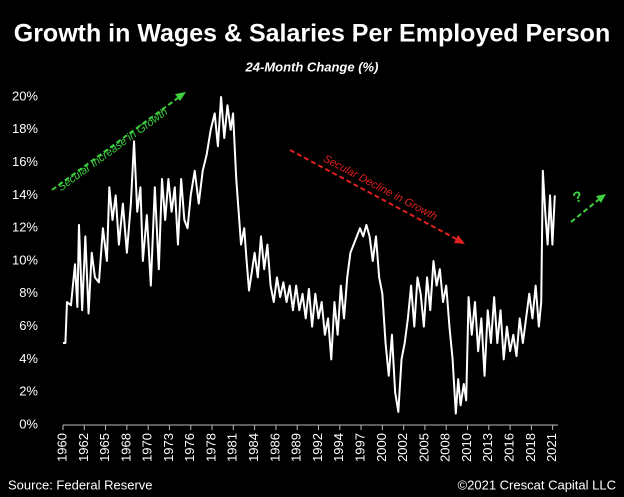 The image size is (624, 497). I want to click on y-tick-label: 4%, so click(28, 358).